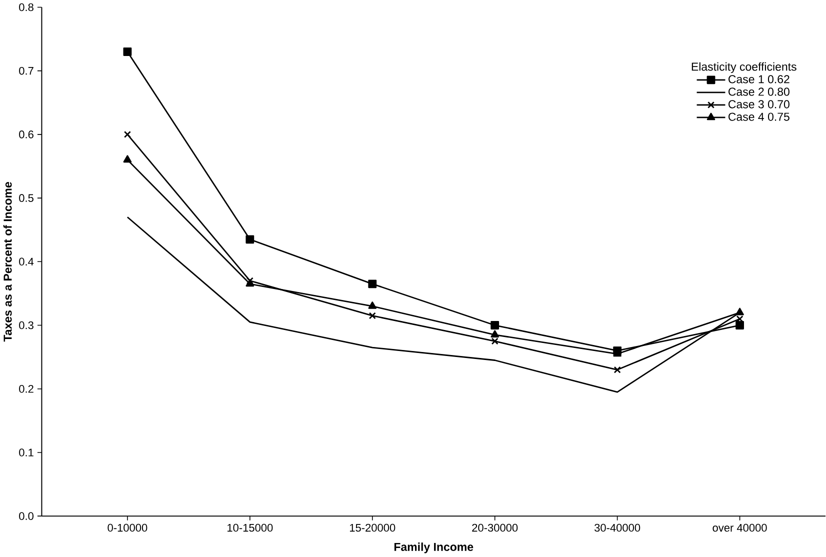  What do you see at coordinates (373, 528) in the screenshot?
I see `x-tick-label: 15-20000` at bounding box center [373, 528].